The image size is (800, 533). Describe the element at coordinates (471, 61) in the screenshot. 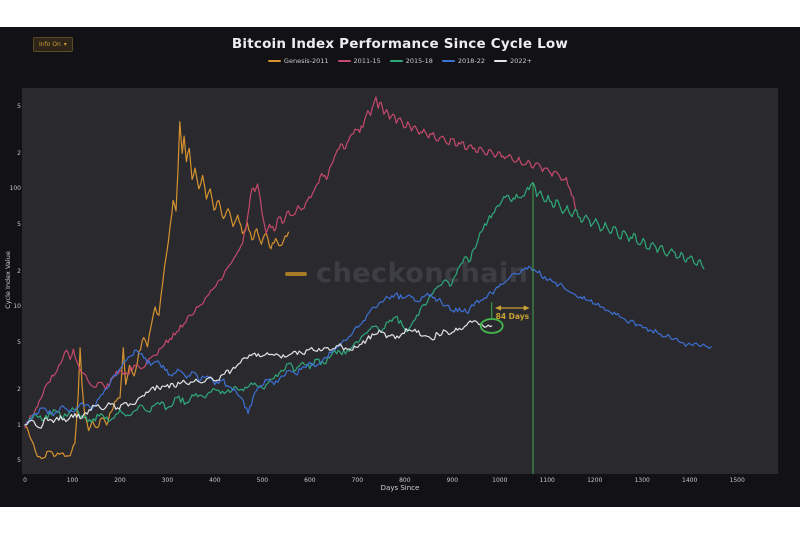

I see `legend-label: 2018-22` at that location.